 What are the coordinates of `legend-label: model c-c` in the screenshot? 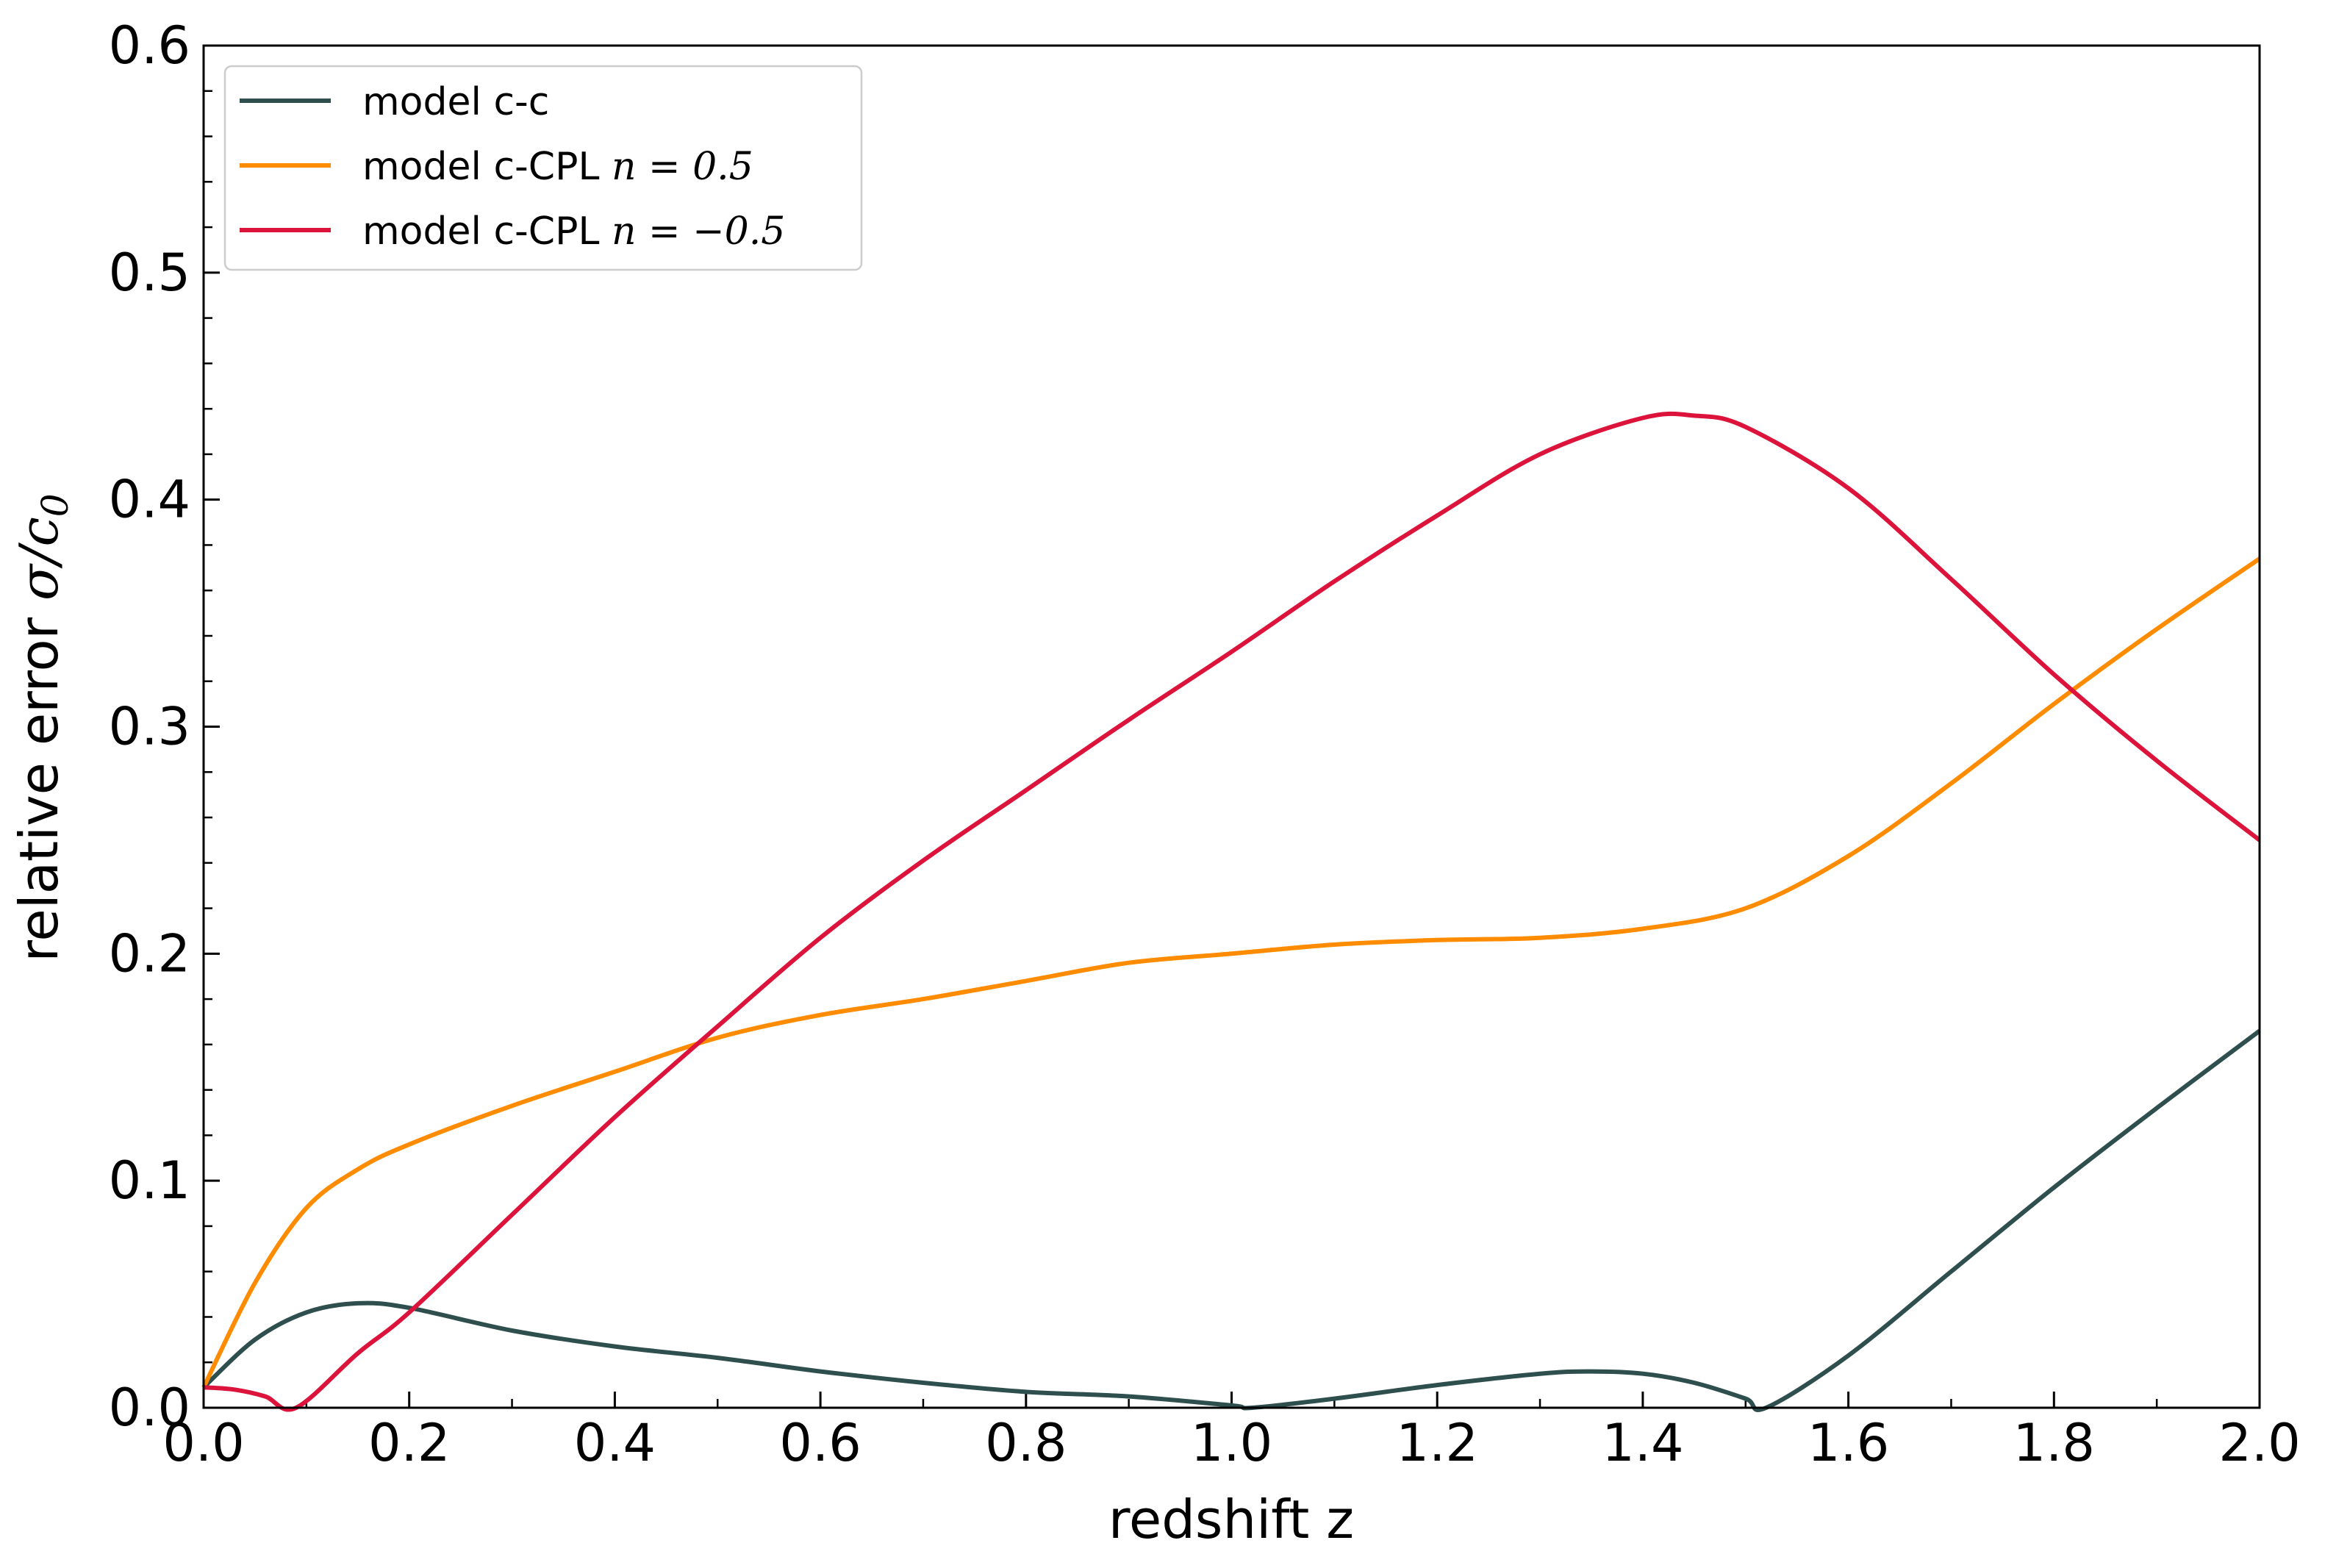 It's located at (455, 102).